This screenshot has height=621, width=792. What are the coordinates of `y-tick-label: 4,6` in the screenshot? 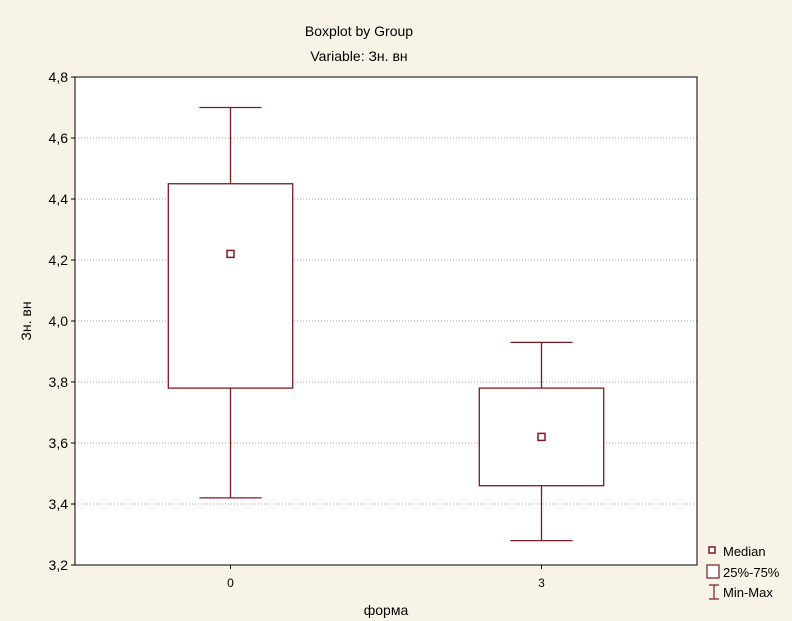 It's located at (59, 138).